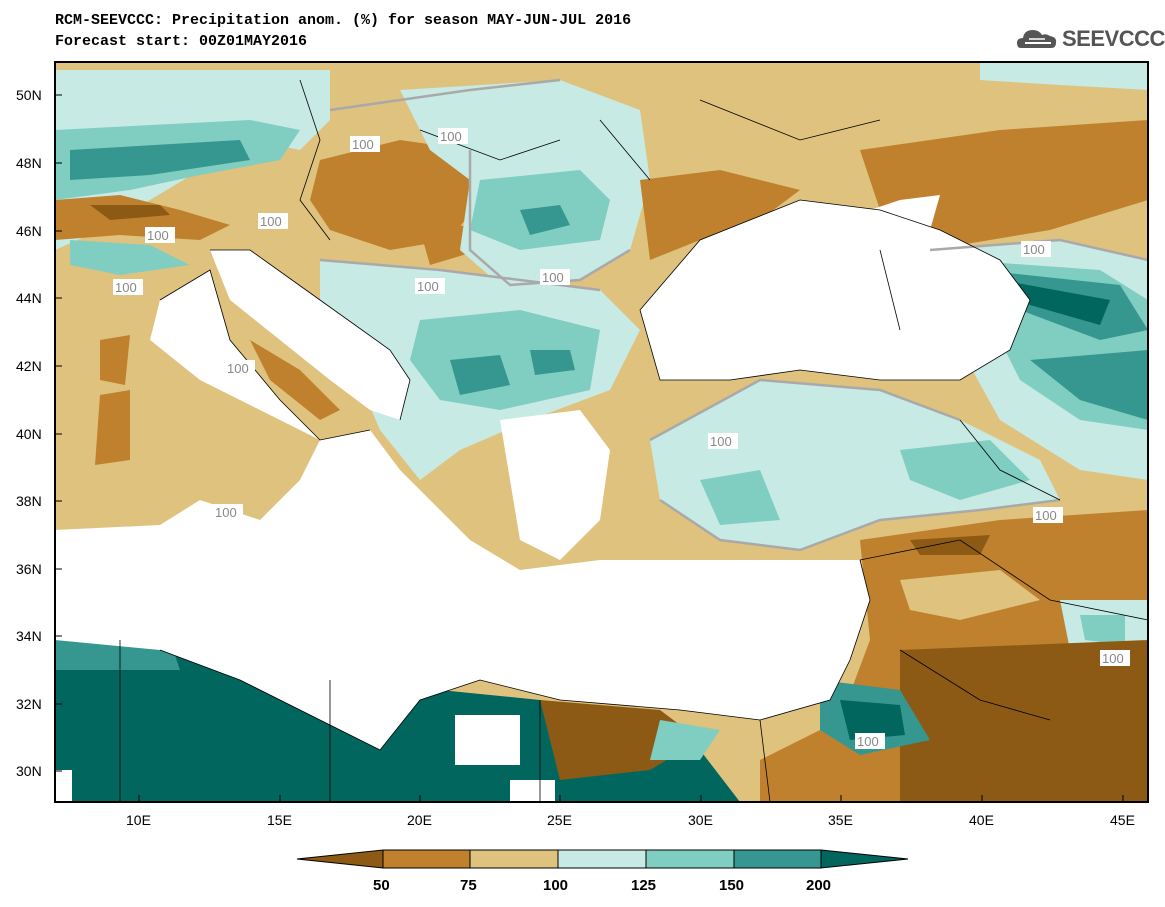 The width and height of the screenshot is (1165, 907). Describe the element at coordinates (643, 885) in the screenshot. I see `colorbar-tick: 125` at that location.